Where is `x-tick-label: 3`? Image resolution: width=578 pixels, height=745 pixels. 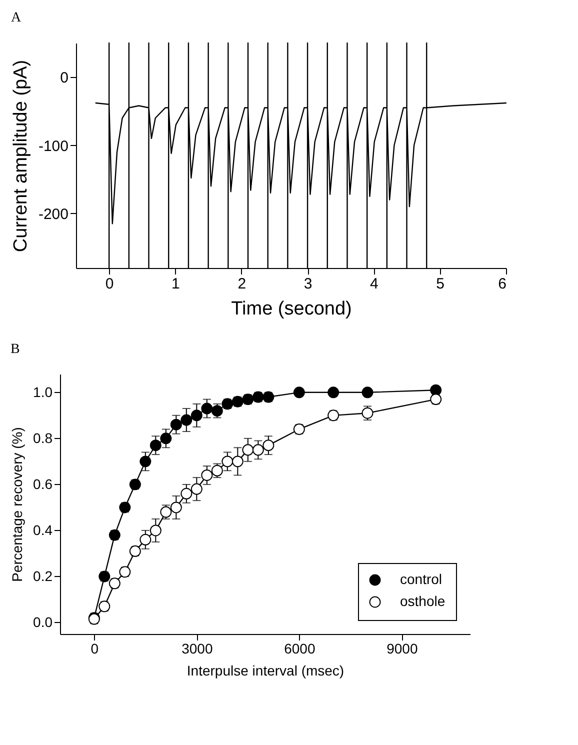
x-tick-label: 3 is located at coordinates (308, 284).